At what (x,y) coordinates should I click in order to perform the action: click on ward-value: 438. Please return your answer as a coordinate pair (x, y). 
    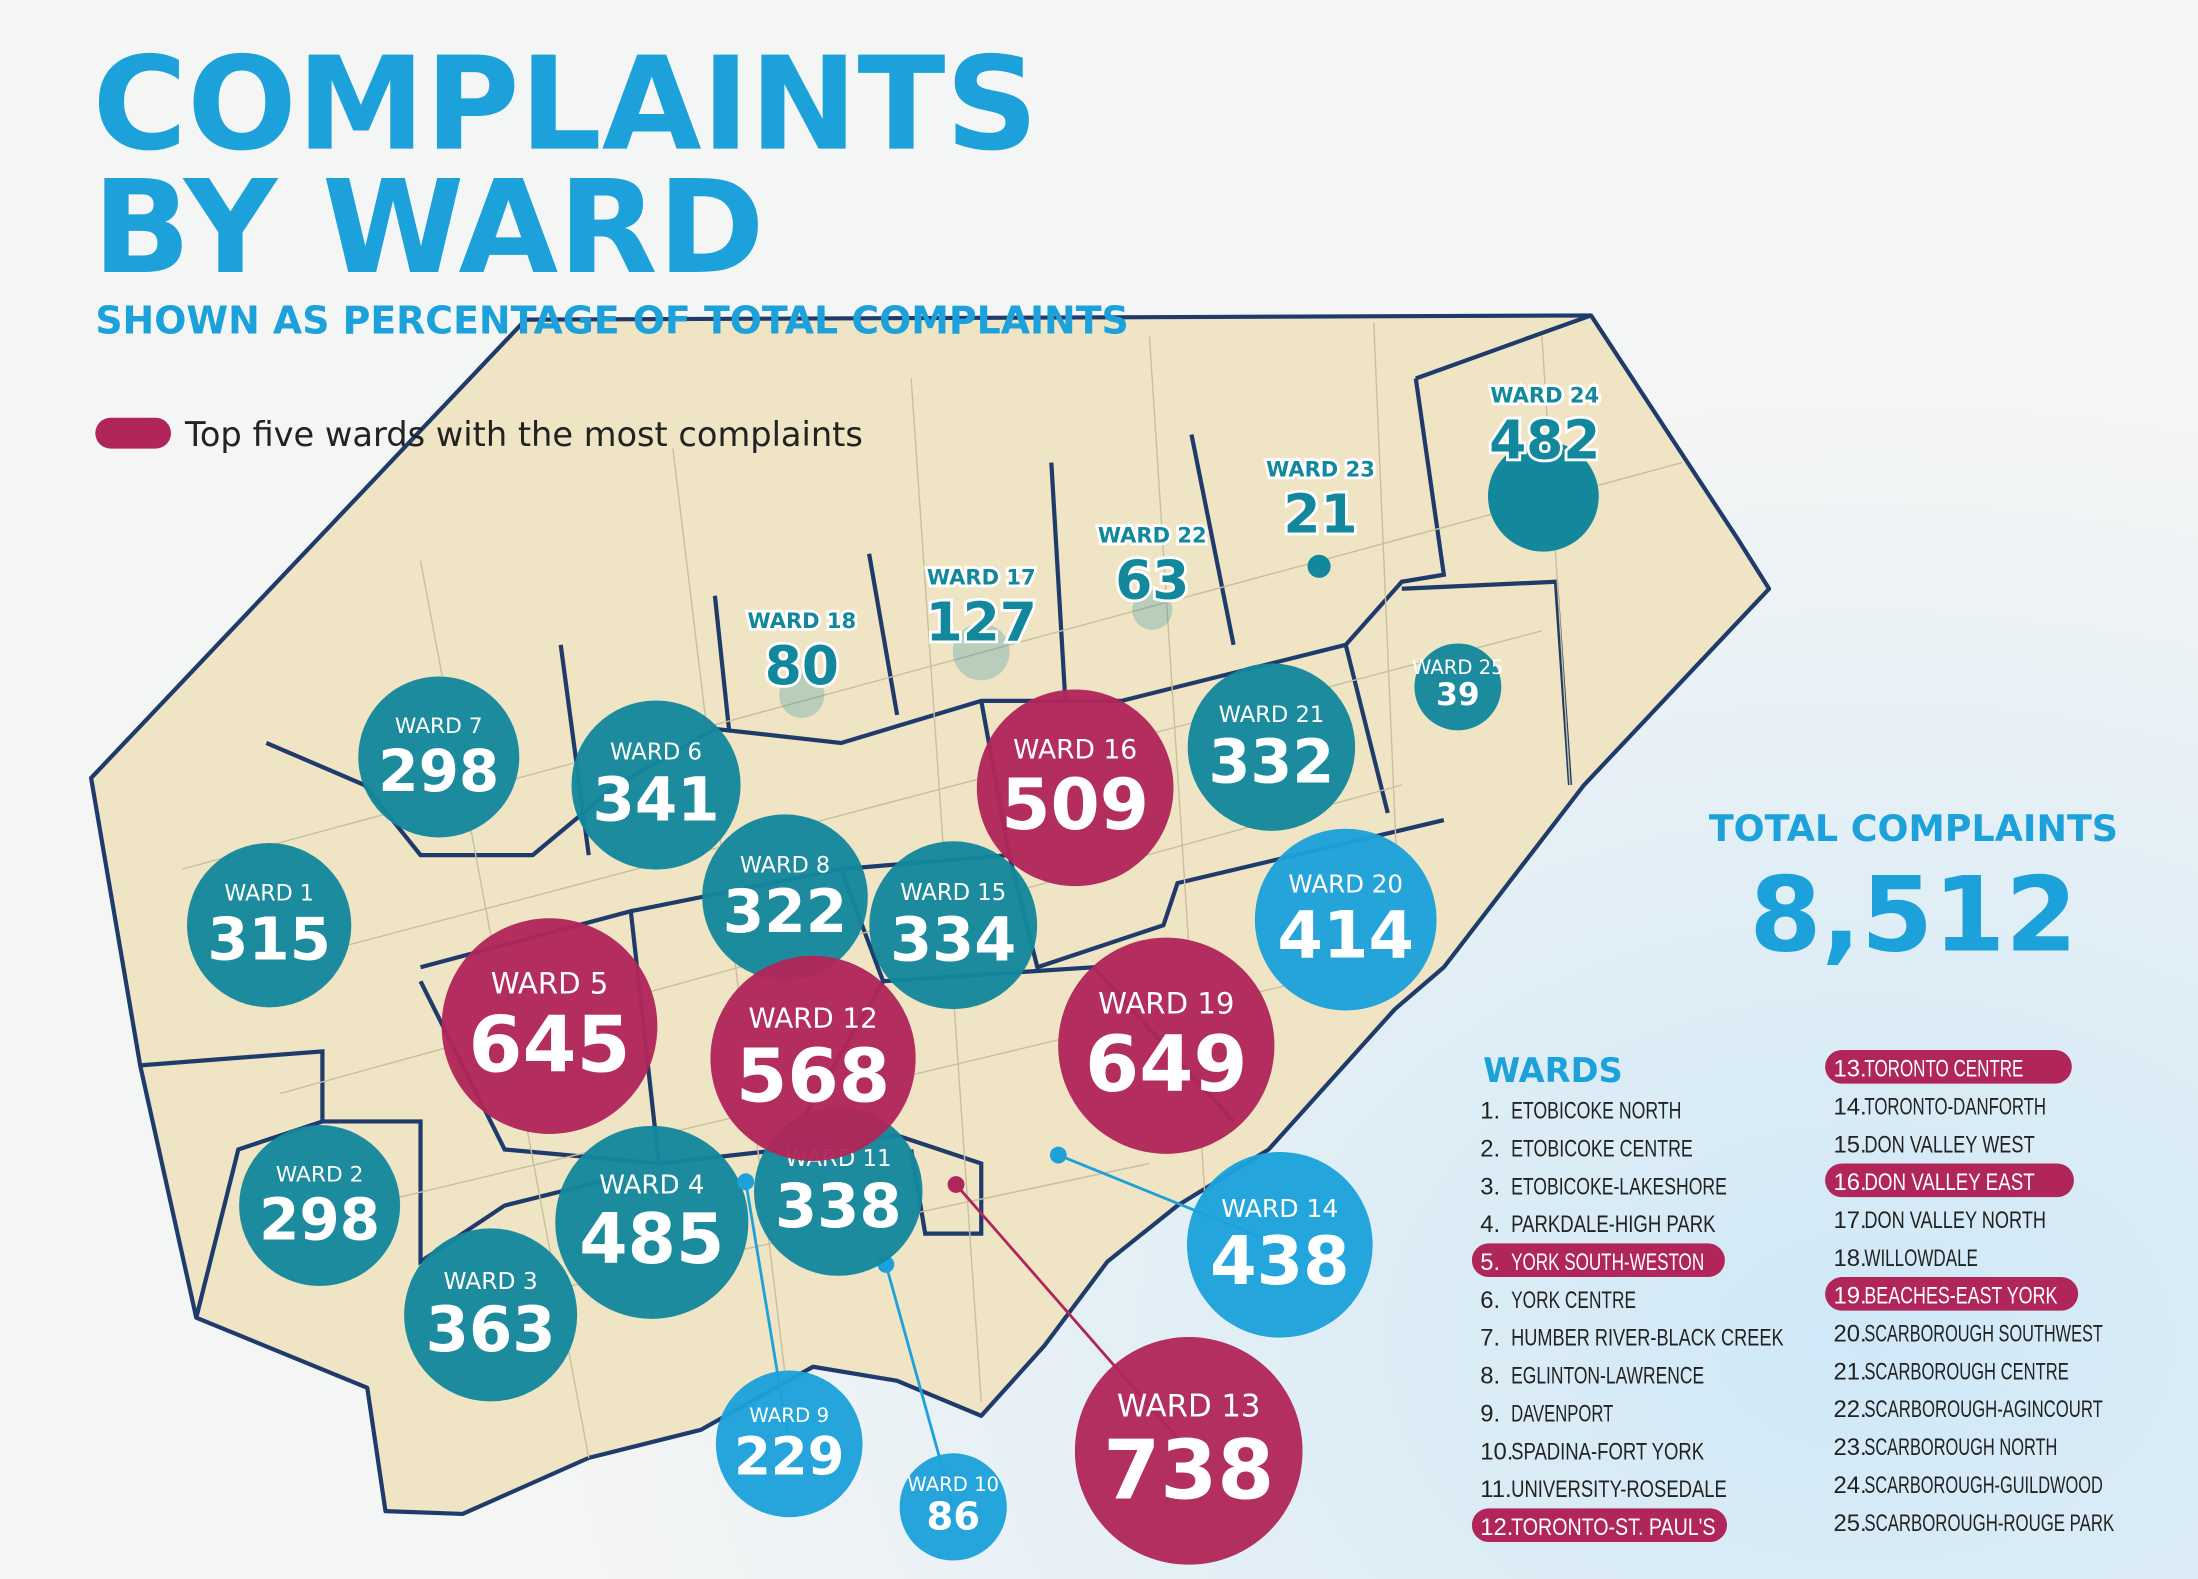
    Looking at the image, I should click on (1280, 1261).